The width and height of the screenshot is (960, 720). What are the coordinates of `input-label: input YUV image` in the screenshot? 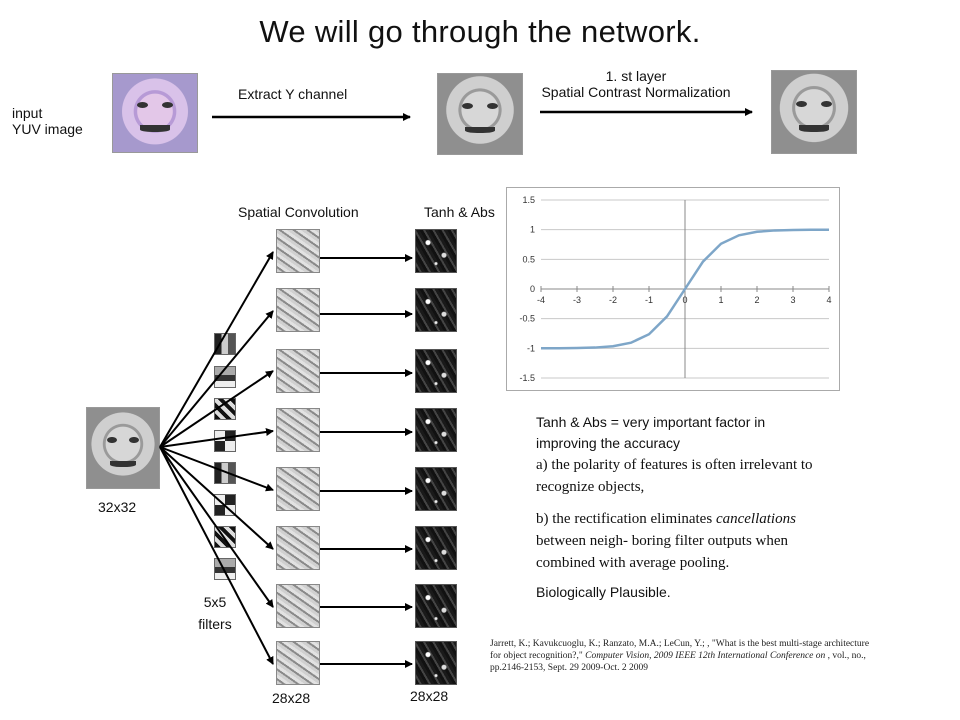 It's located at (47, 121).